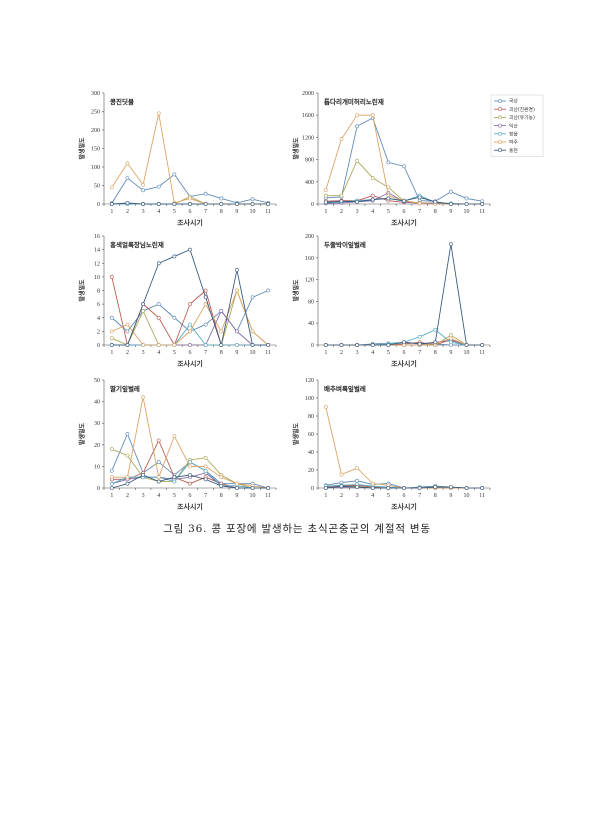 Image resolution: width=594 pixels, height=840 pixels. I want to click on chart-title: 톱다리개미허리노린재, so click(354, 101).